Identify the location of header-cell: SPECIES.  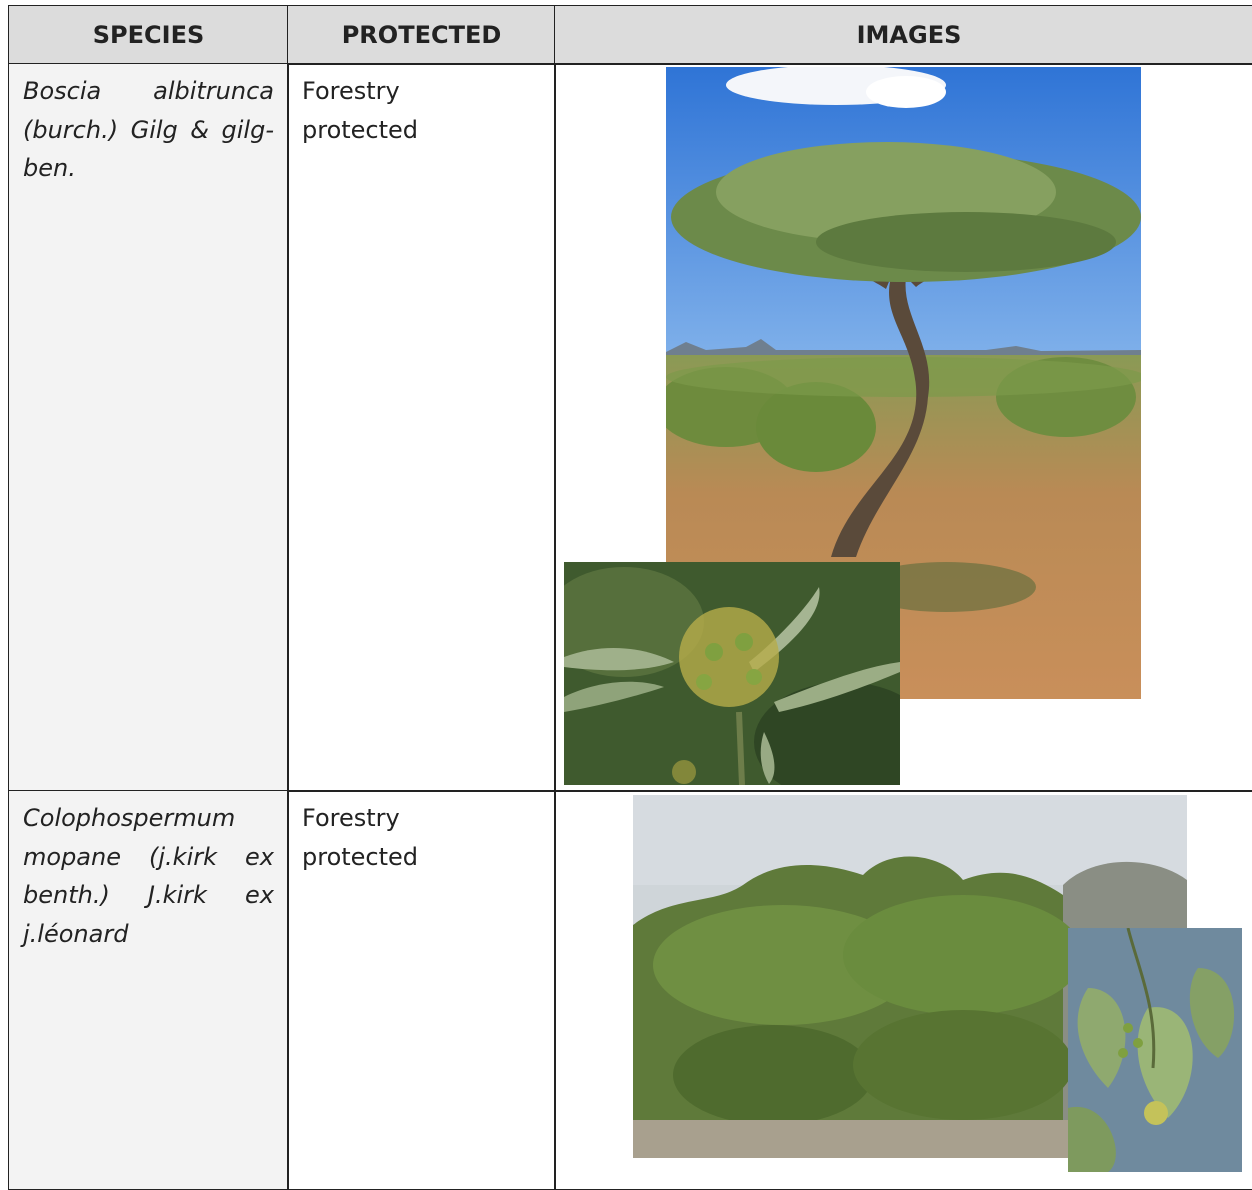
(148, 35).